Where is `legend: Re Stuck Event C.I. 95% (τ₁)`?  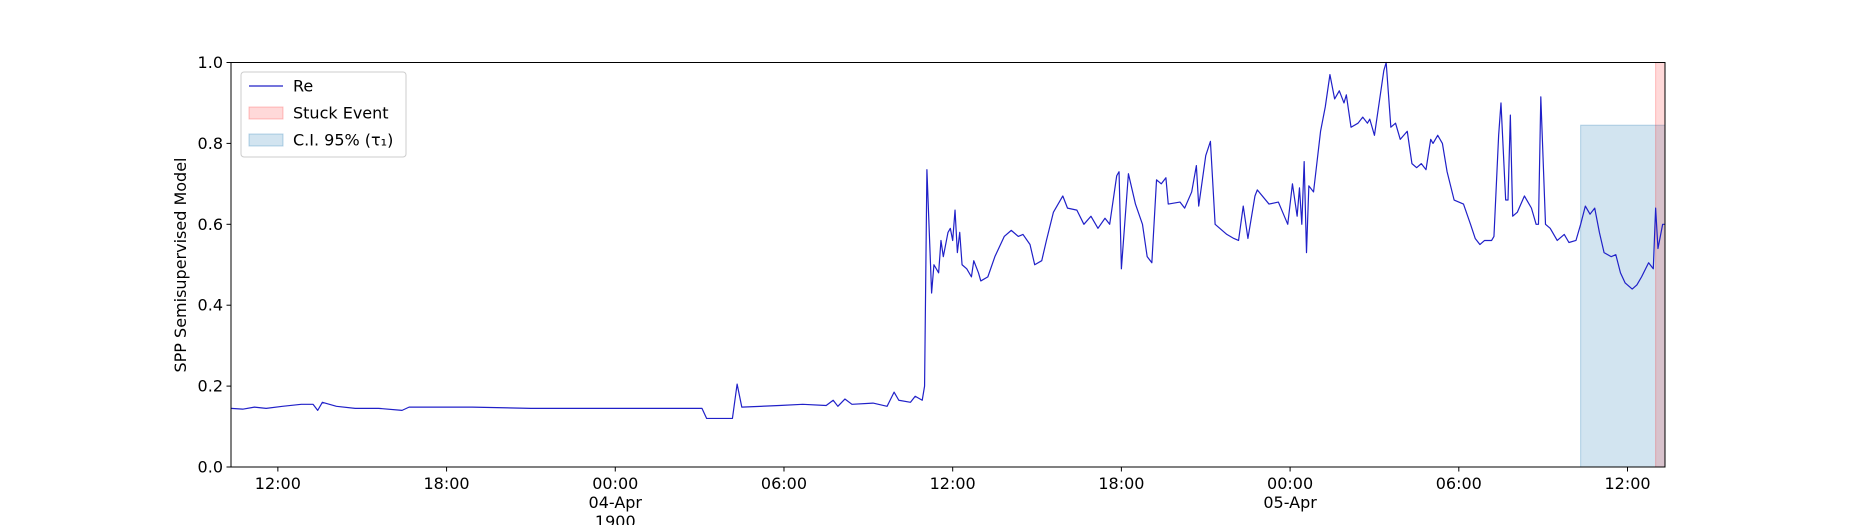
legend: Re Stuck Event C.I. 95% (τ₁) is located at coordinates (323, 114).